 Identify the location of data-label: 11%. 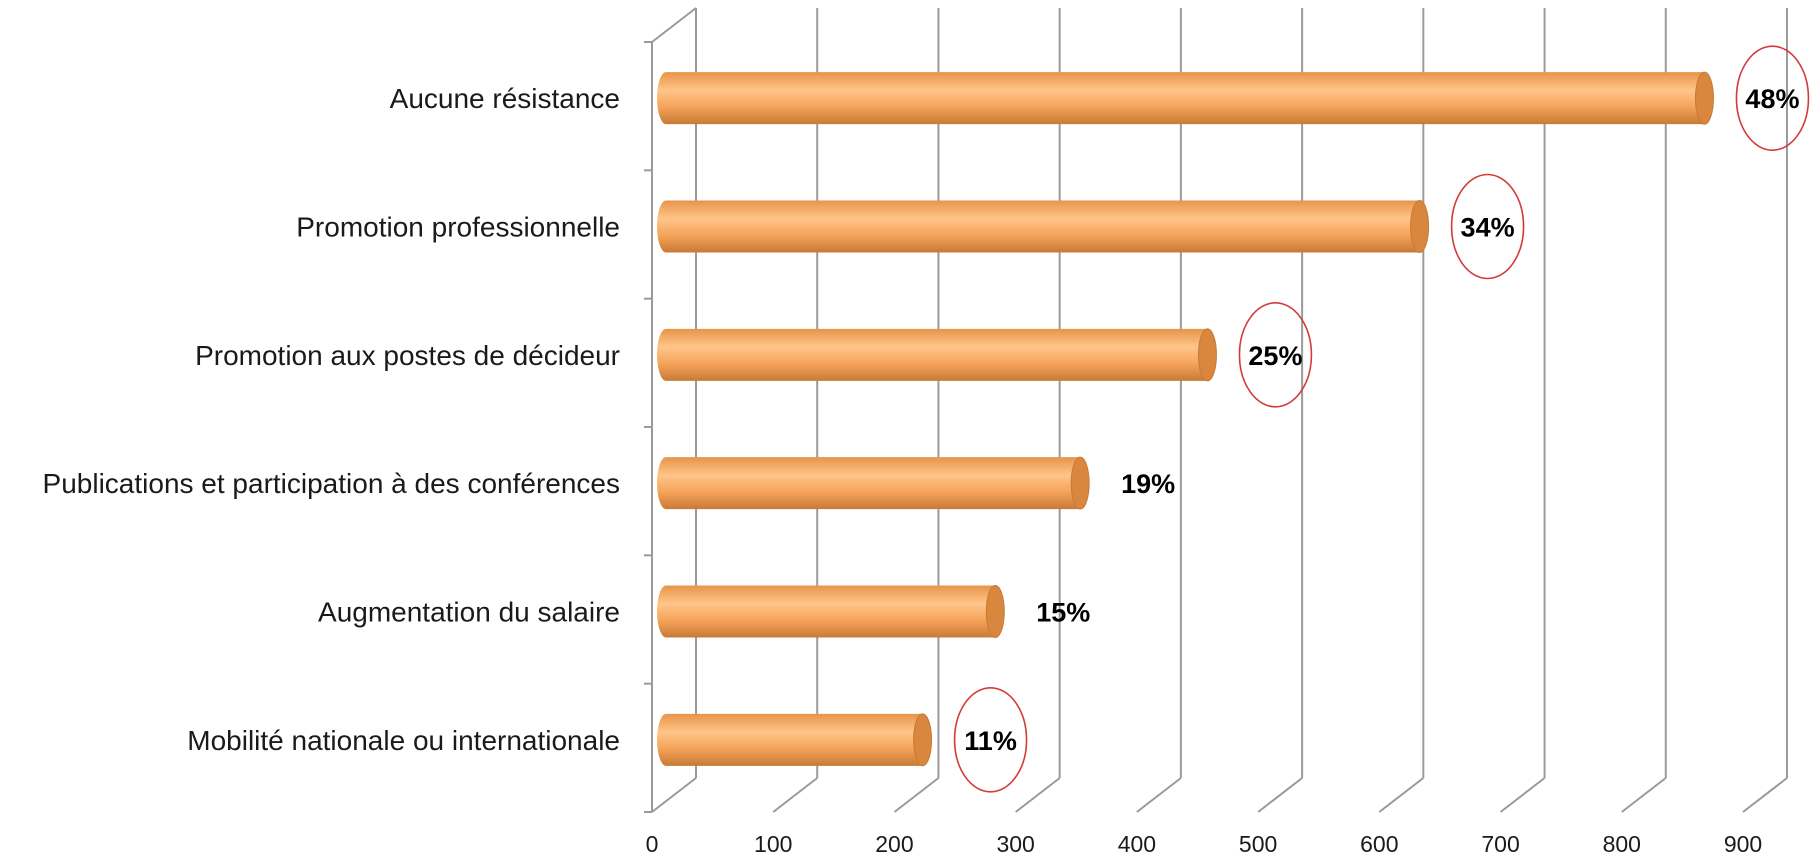
(990, 741).